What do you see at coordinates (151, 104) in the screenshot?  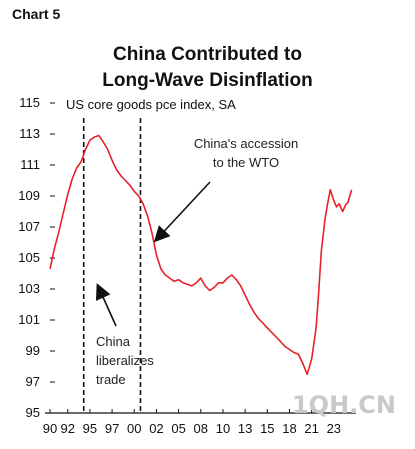 I see `y-axis-label: US core goods pce index, SA` at bounding box center [151, 104].